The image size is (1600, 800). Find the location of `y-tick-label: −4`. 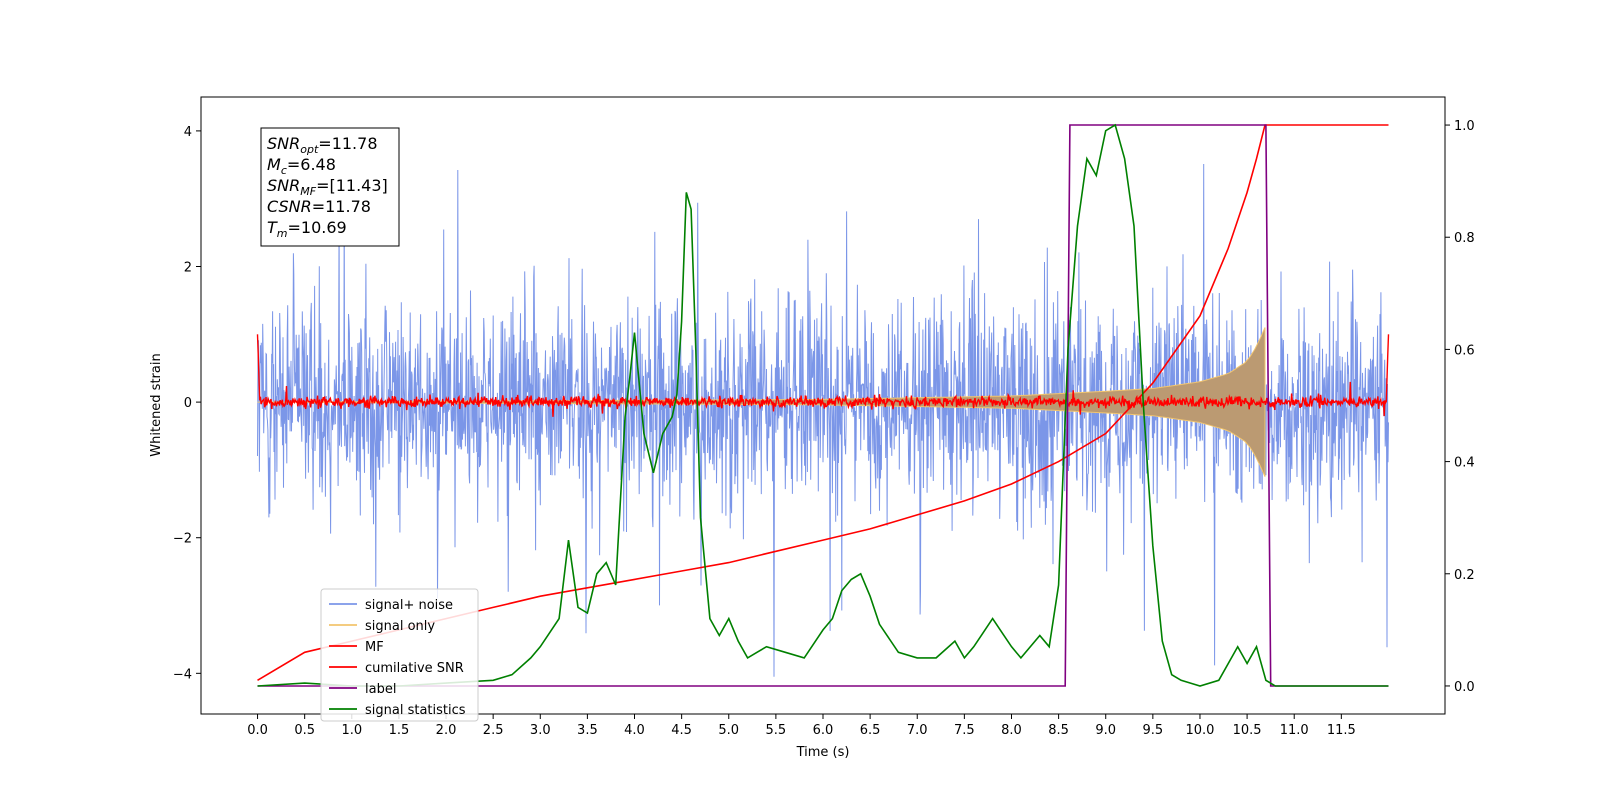

y-tick-label: −4 is located at coordinates (182, 674).